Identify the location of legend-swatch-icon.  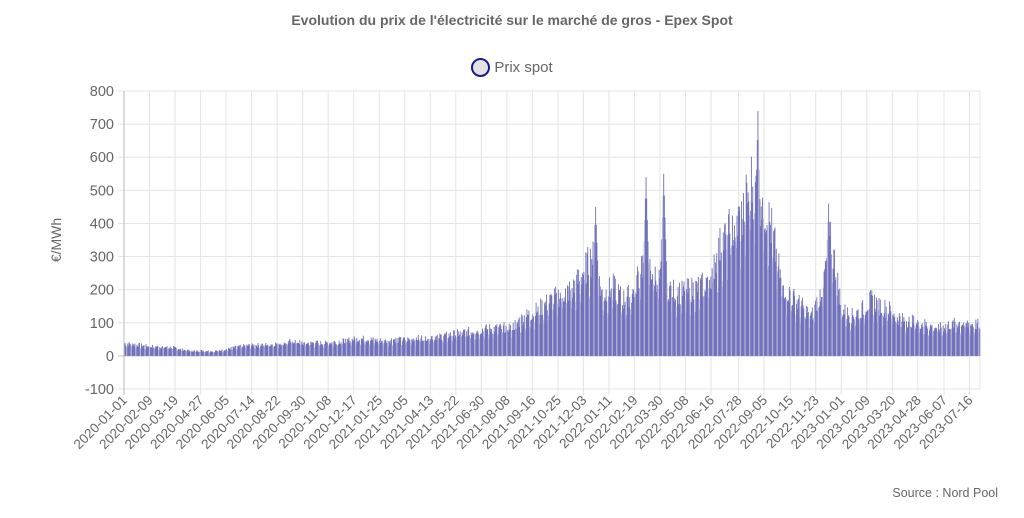
(481, 67).